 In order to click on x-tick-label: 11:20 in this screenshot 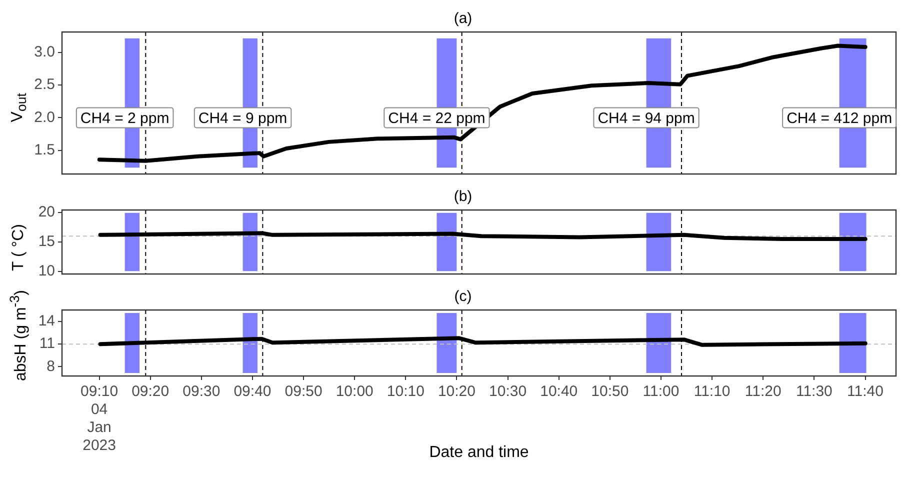, I will do `click(763, 391)`.